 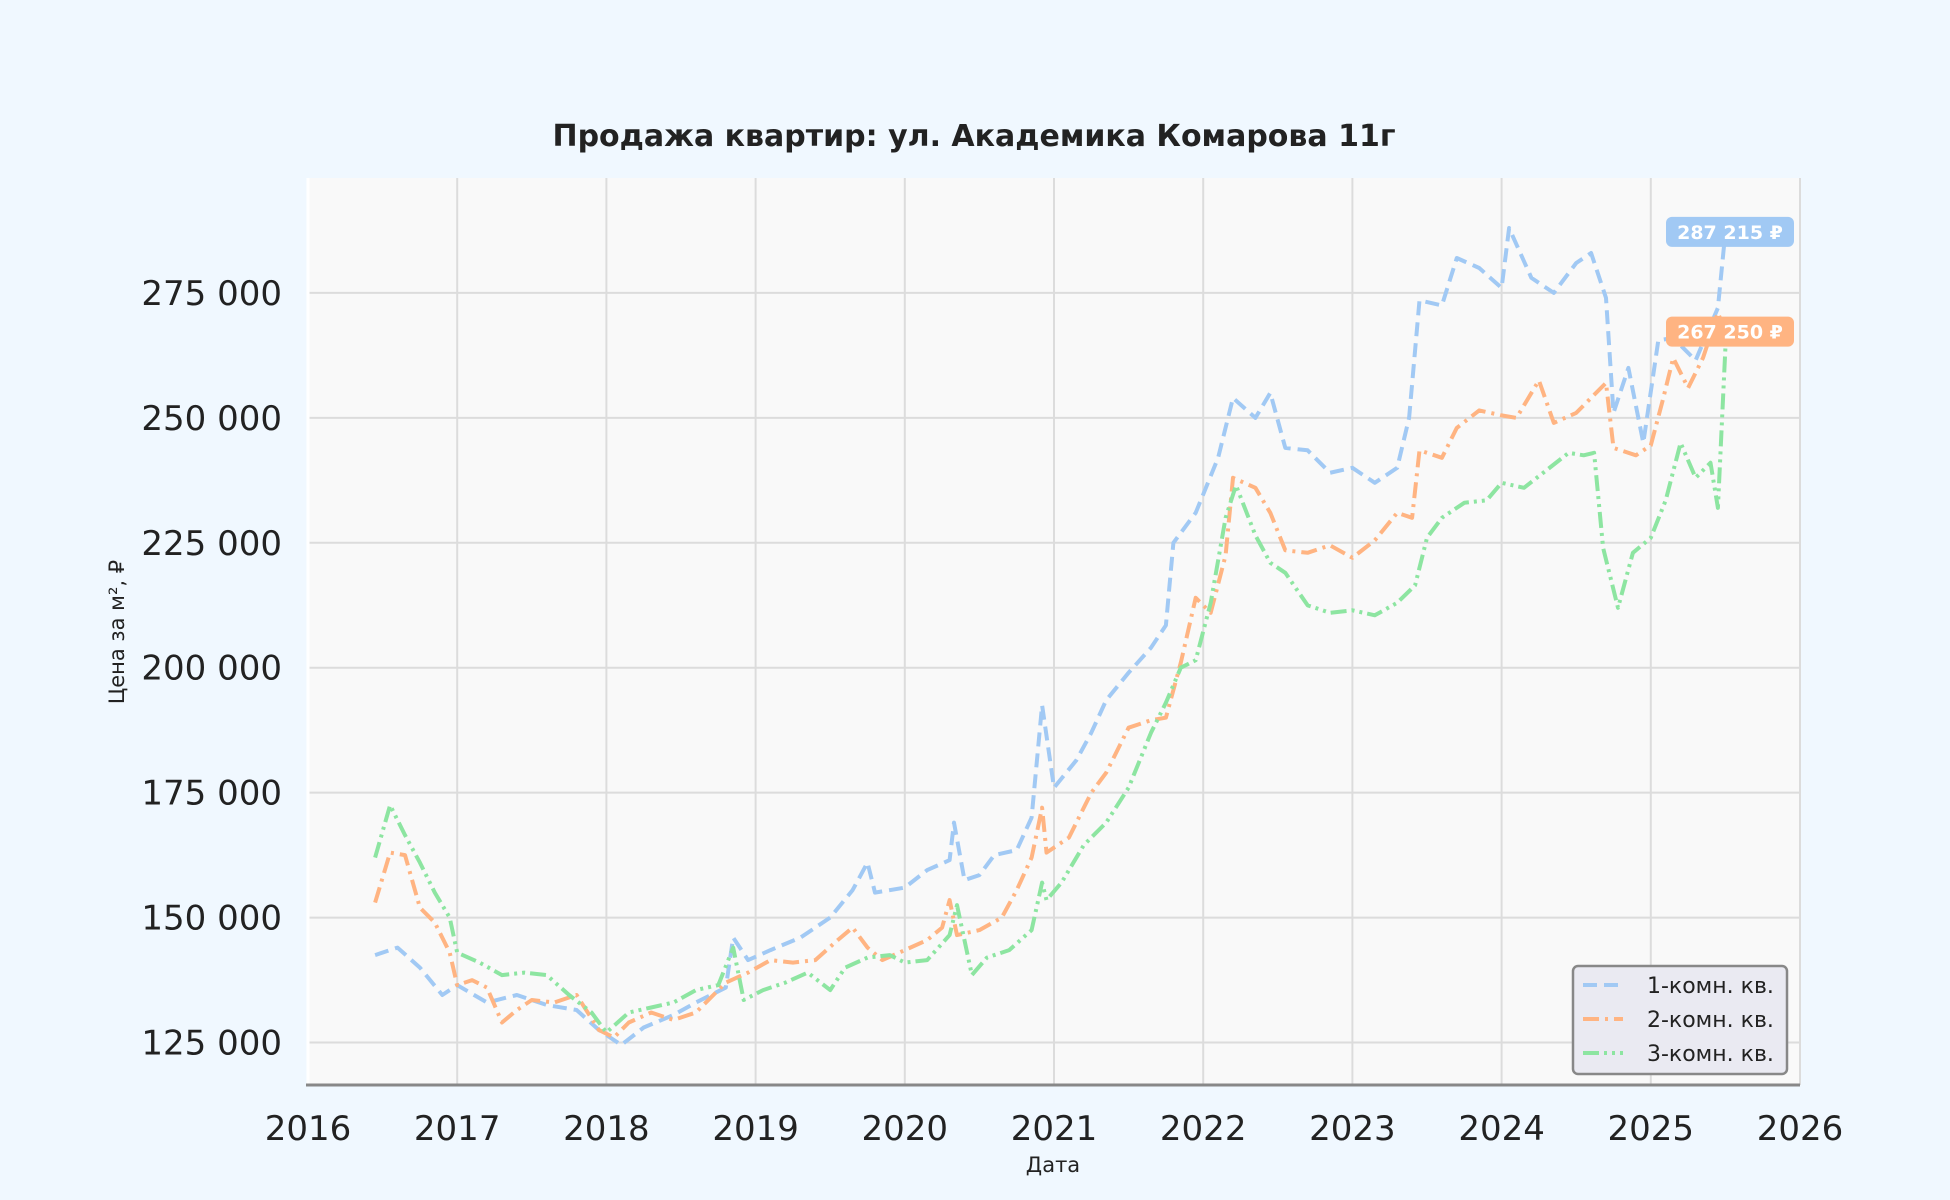 I want to click on y-tick-label: 225 000, so click(x=211, y=544).